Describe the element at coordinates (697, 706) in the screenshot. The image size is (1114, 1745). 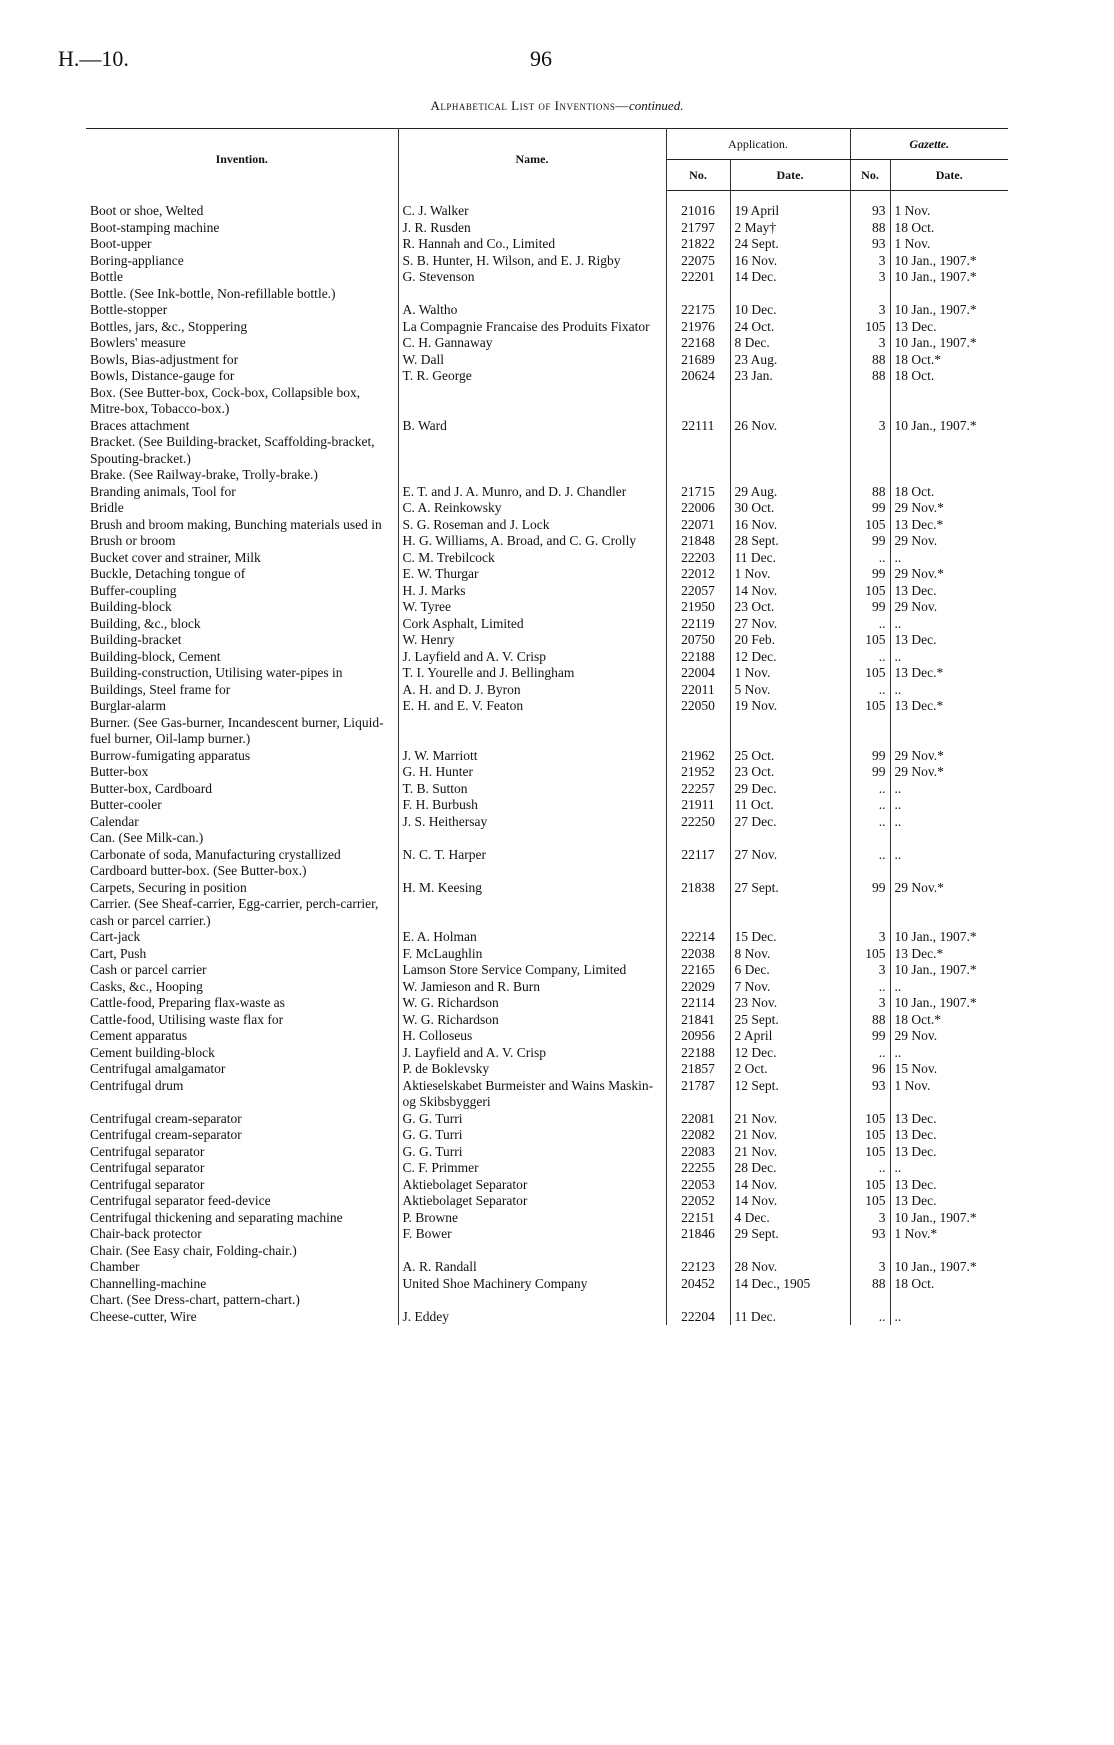
I see `app-no: 22050` at that location.